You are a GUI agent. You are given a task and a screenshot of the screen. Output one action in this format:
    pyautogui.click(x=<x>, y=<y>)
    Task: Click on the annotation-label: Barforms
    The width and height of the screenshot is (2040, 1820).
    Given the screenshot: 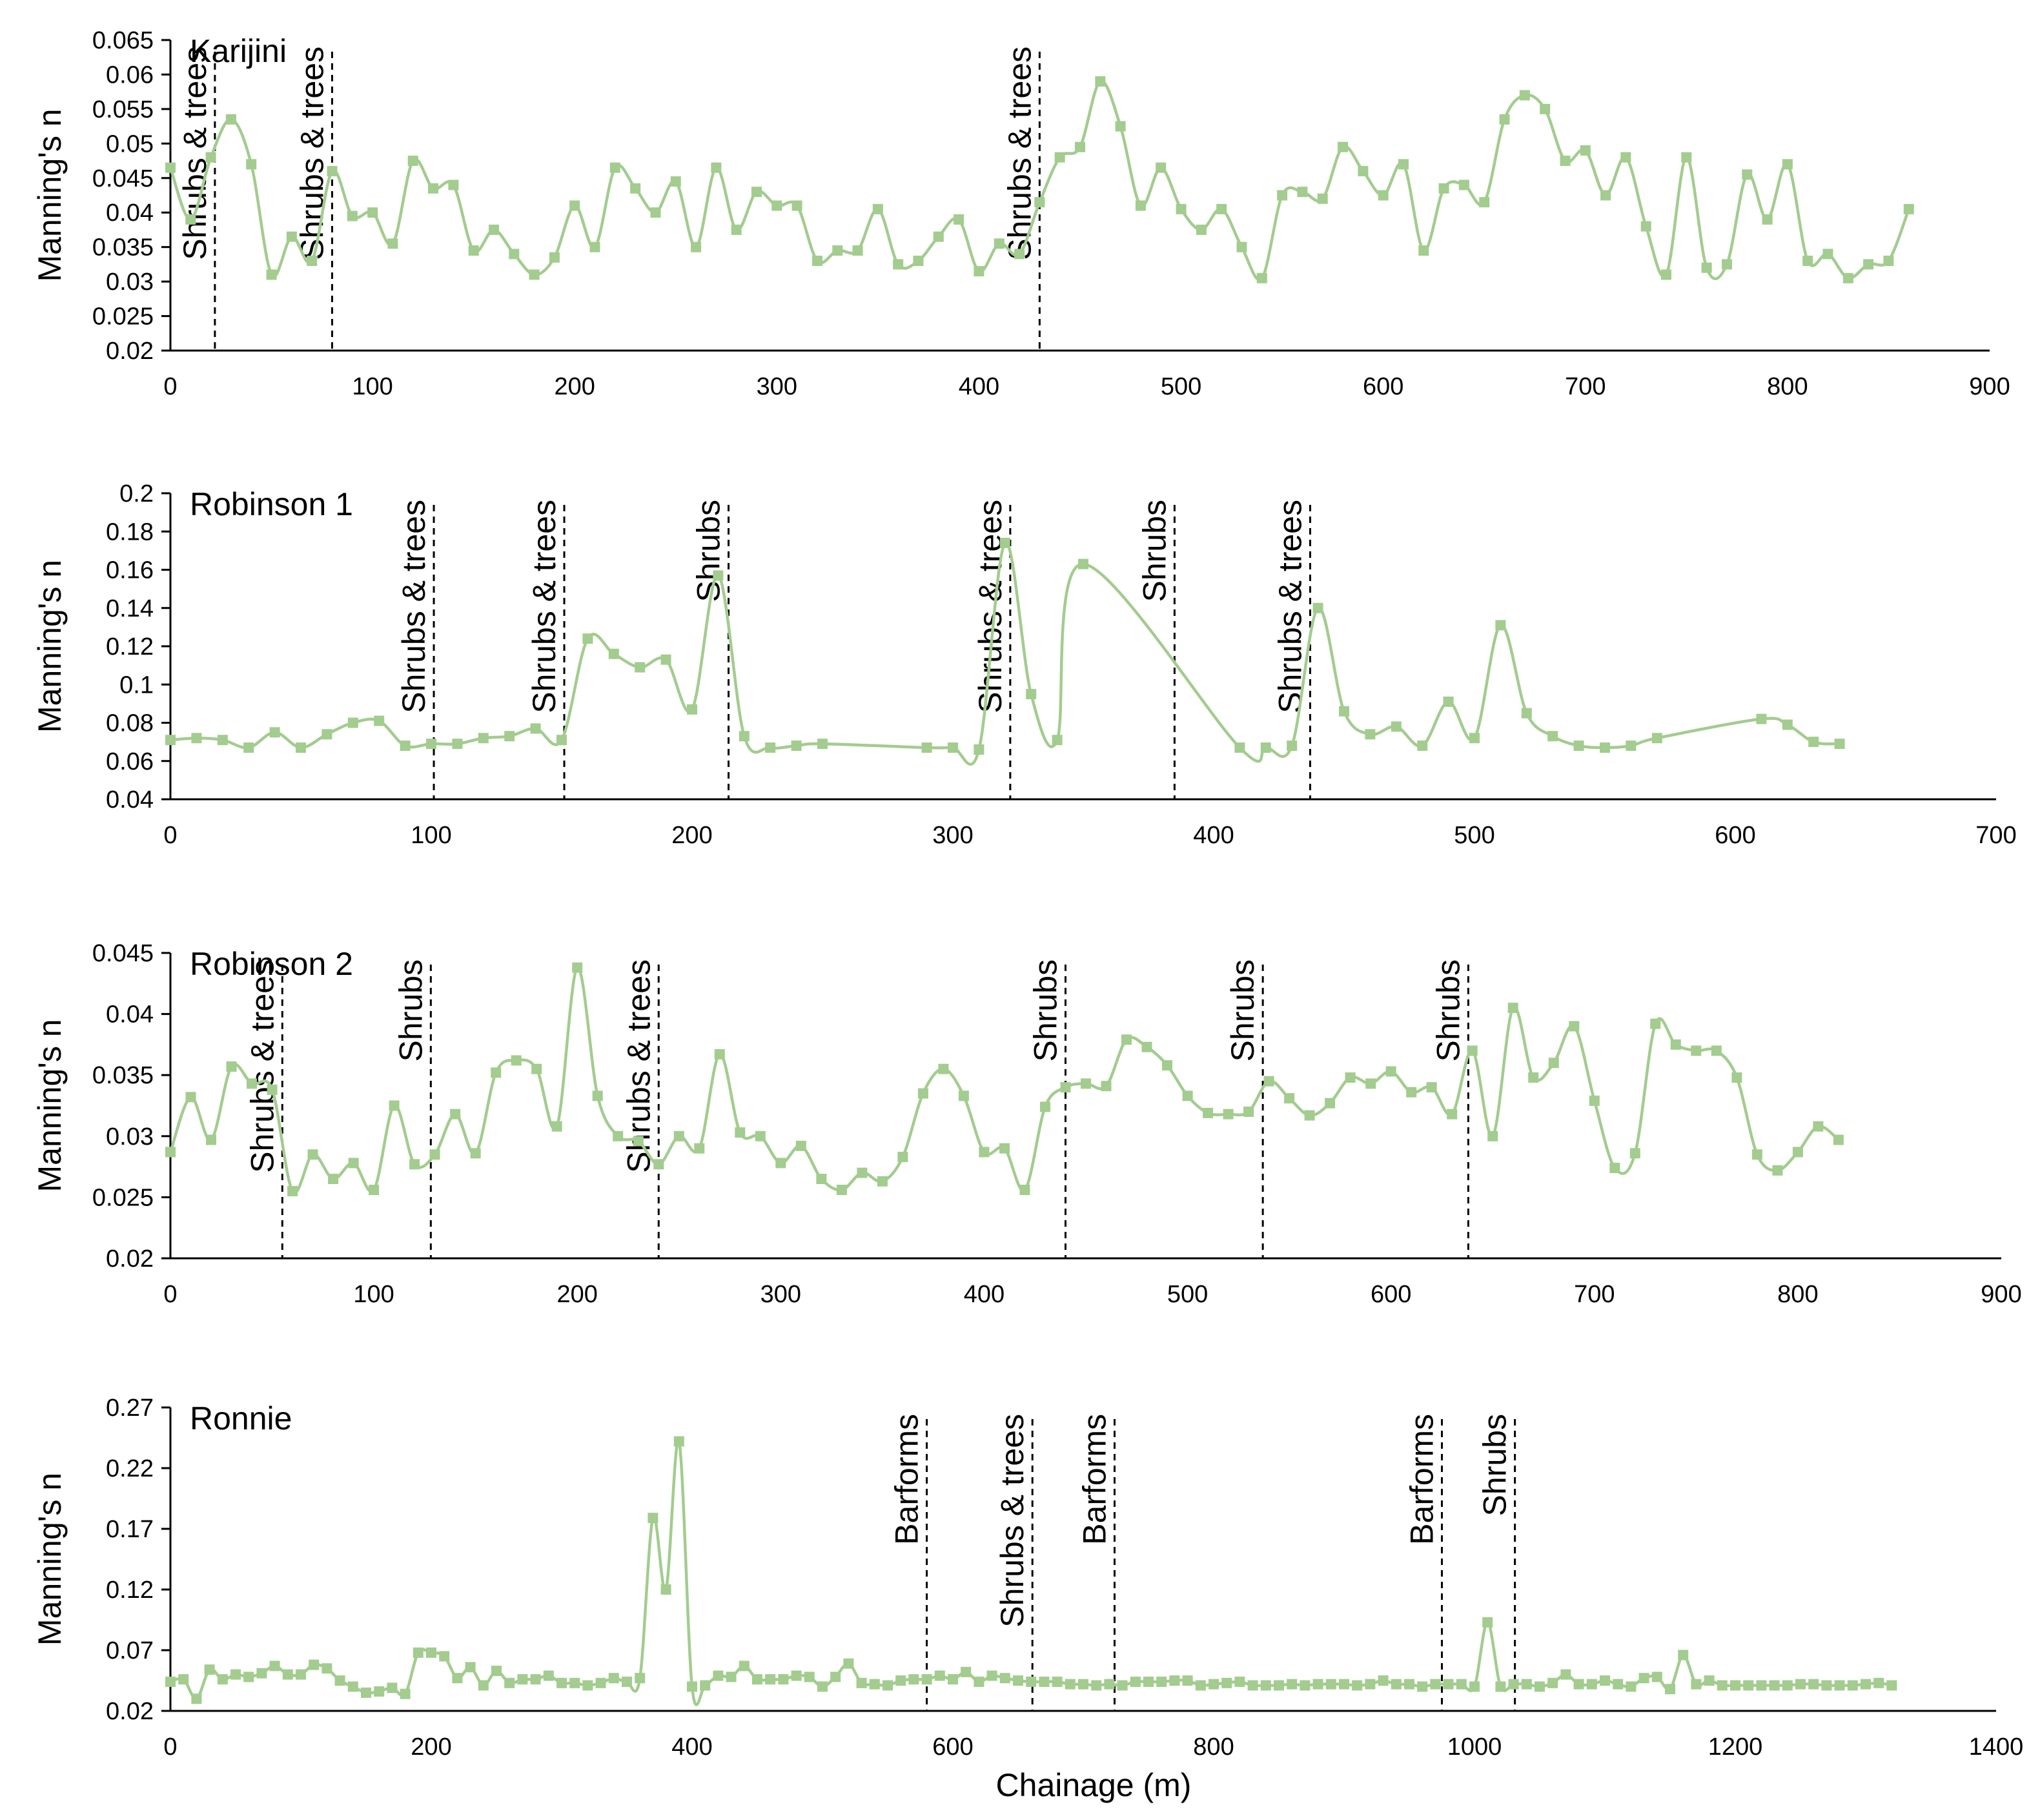 What is the action you would take?
    pyautogui.click(x=1094, y=1479)
    